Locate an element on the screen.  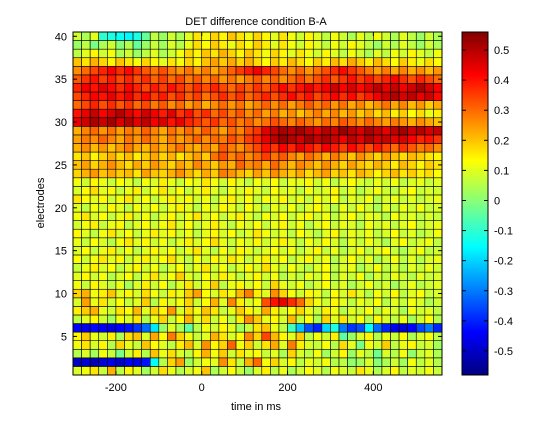
x-tick-label: 200 is located at coordinates (287, 388).